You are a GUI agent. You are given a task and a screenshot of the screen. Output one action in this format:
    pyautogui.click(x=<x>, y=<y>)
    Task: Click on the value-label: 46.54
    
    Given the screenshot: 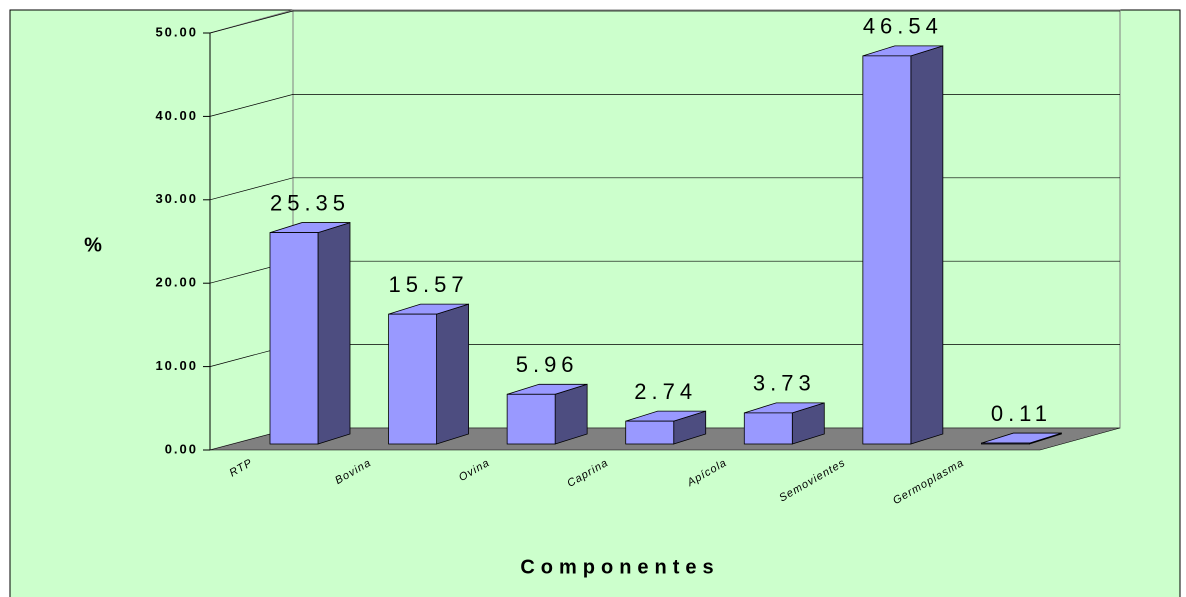 What is the action you would take?
    pyautogui.click(x=903, y=26)
    